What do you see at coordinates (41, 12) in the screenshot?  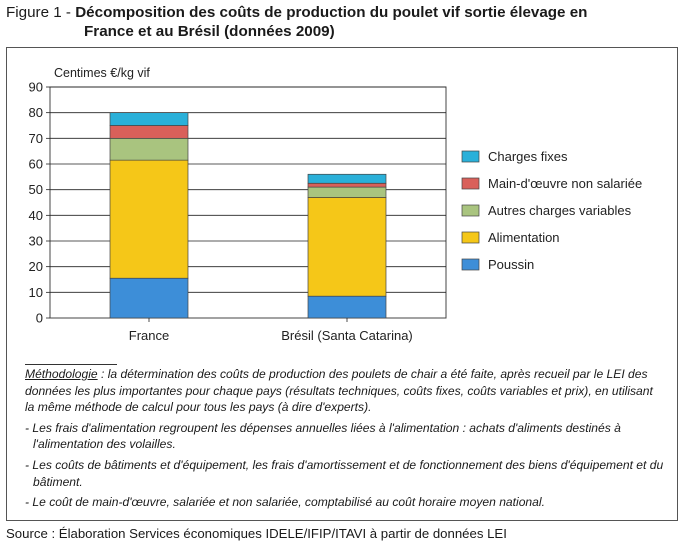 I see `figure-label: Figure 1 -` at bounding box center [41, 12].